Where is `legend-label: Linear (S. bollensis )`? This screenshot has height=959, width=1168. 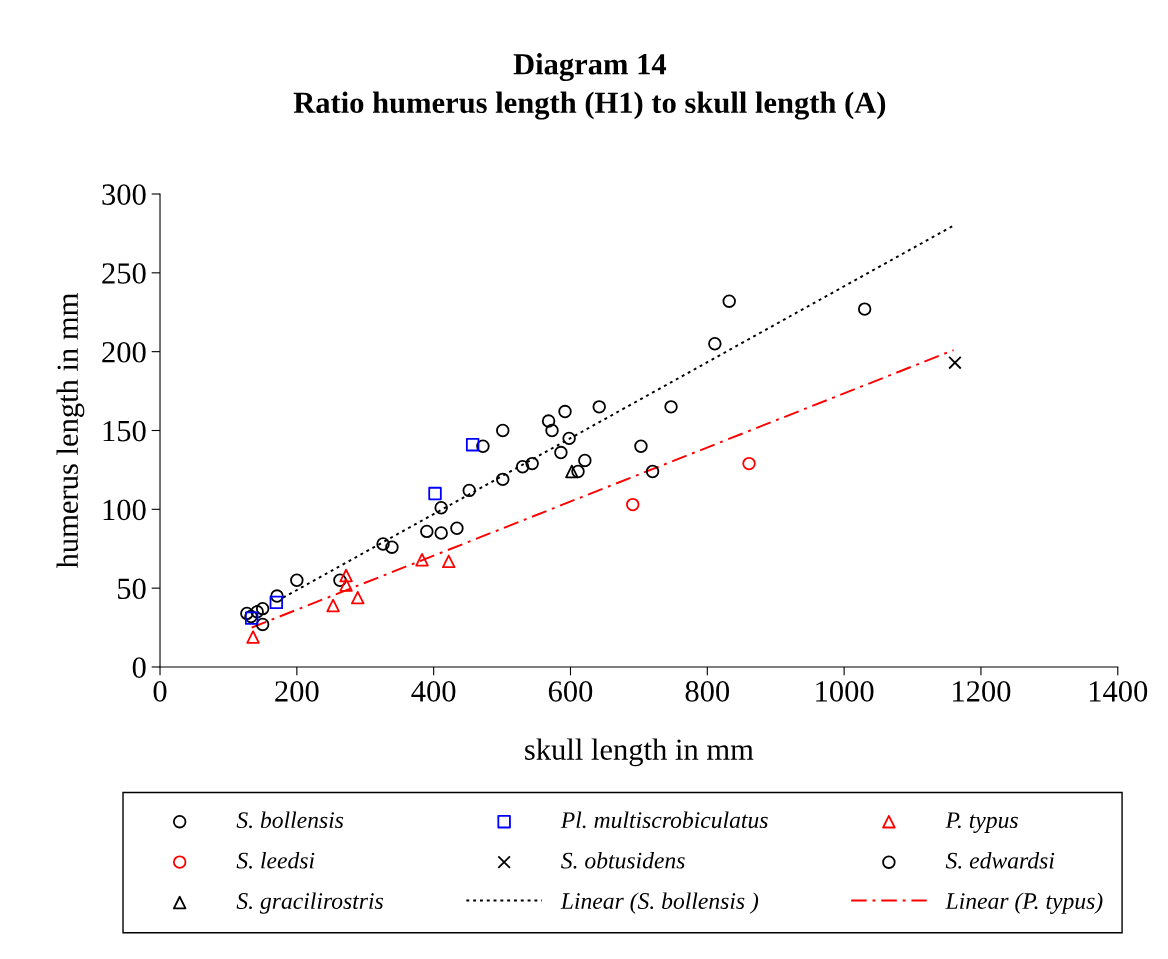
legend-label: Linear (S. bollensis ) is located at coordinates (659, 903).